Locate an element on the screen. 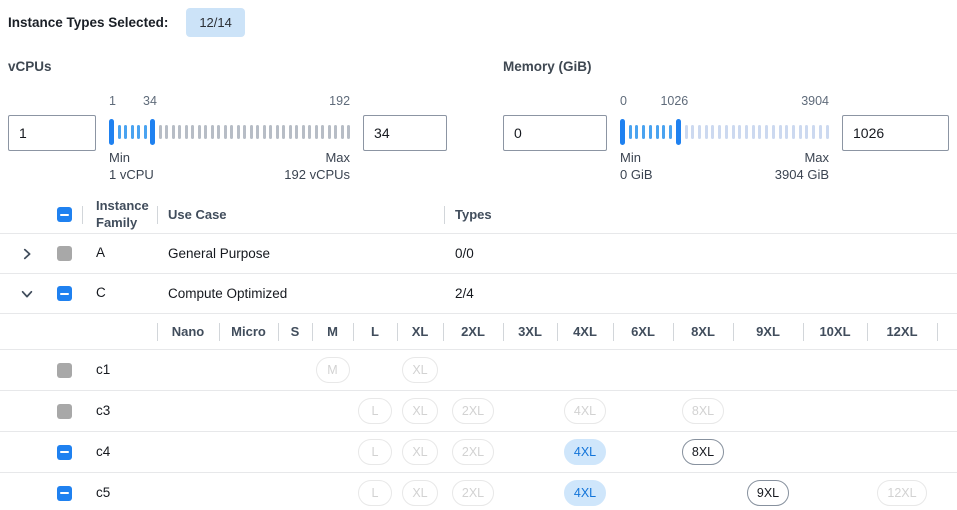 The height and width of the screenshot is (510, 957). instance-checkbox-c3 is located at coordinates (64, 411).